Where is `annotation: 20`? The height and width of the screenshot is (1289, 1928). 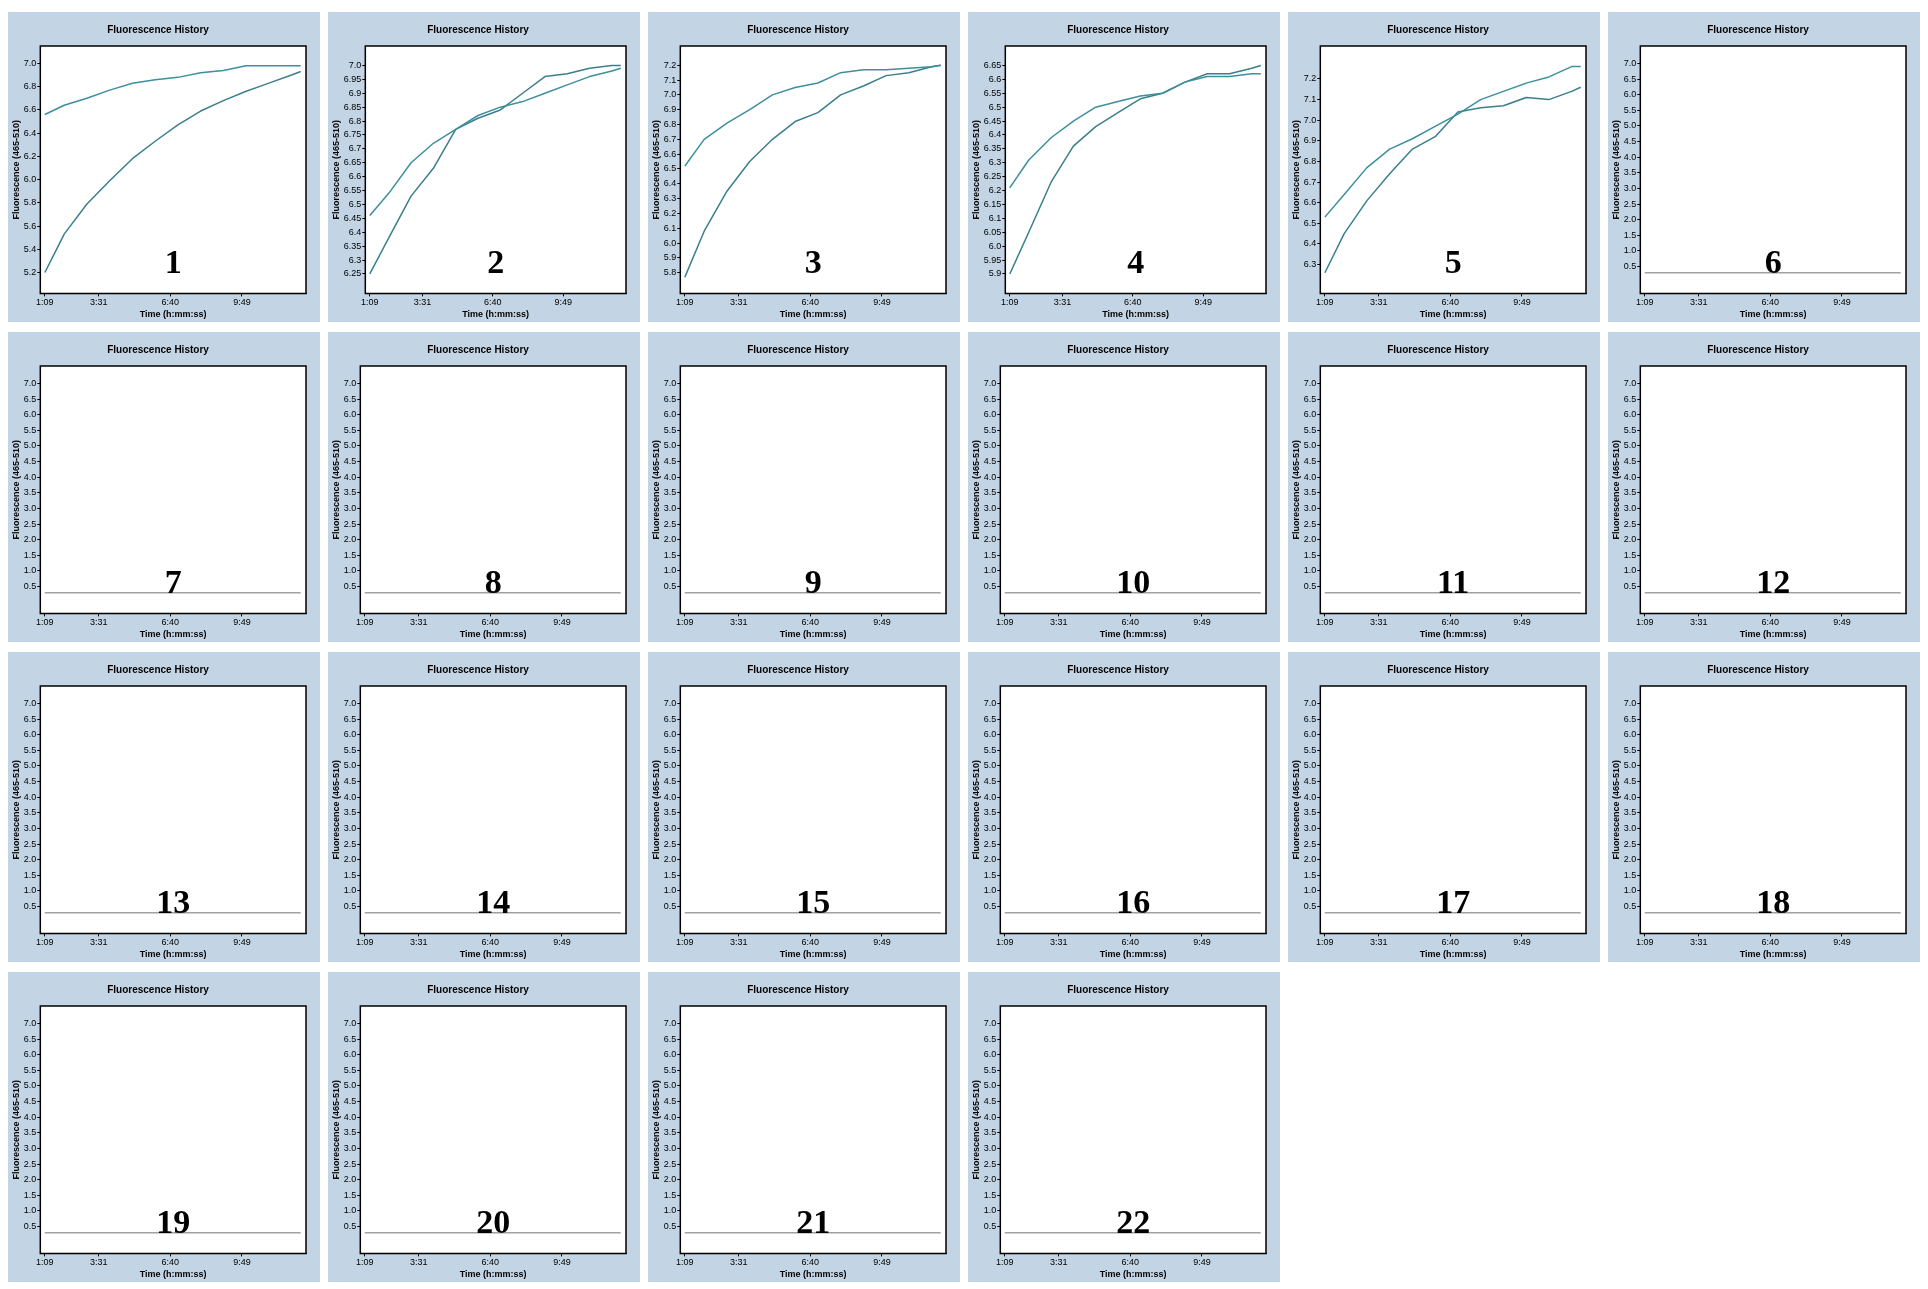
annotation: 20 is located at coordinates (493, 1222).